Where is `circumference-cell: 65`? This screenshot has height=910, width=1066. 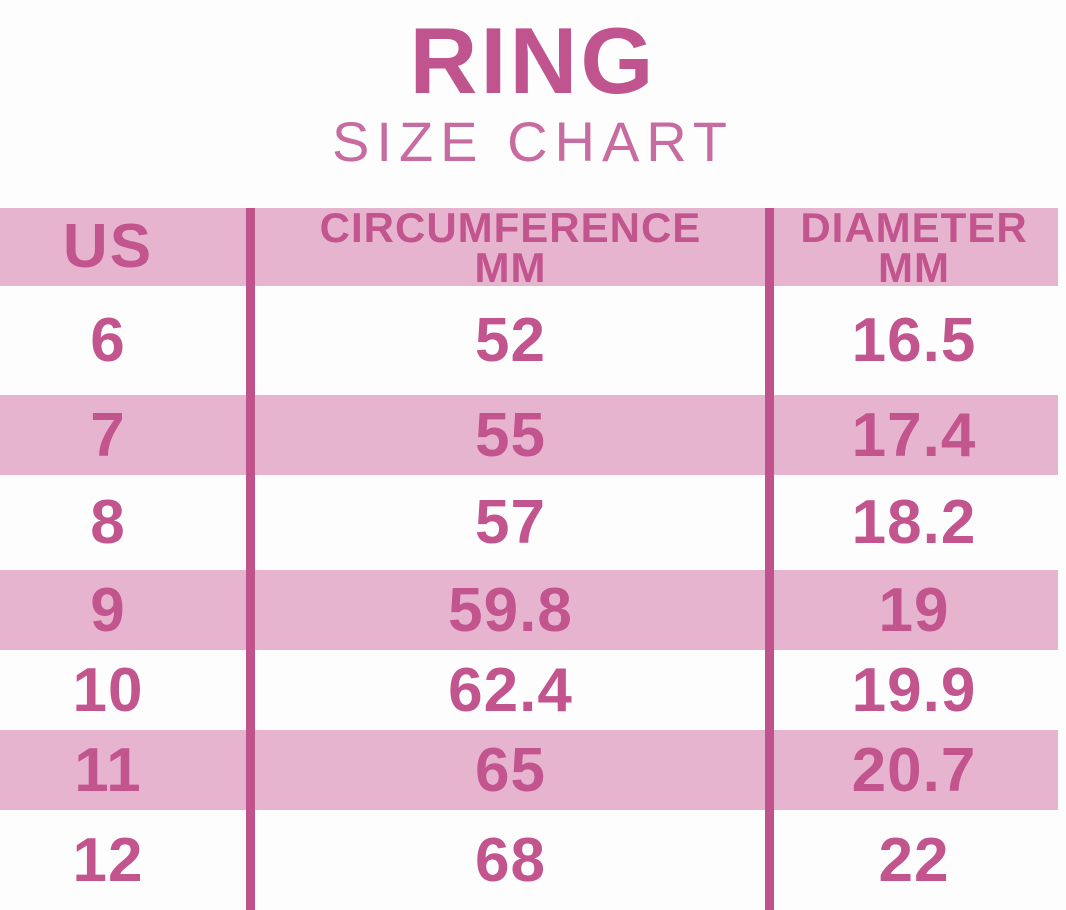
circumference-cell: 65 is located at coordinates (510, 770).